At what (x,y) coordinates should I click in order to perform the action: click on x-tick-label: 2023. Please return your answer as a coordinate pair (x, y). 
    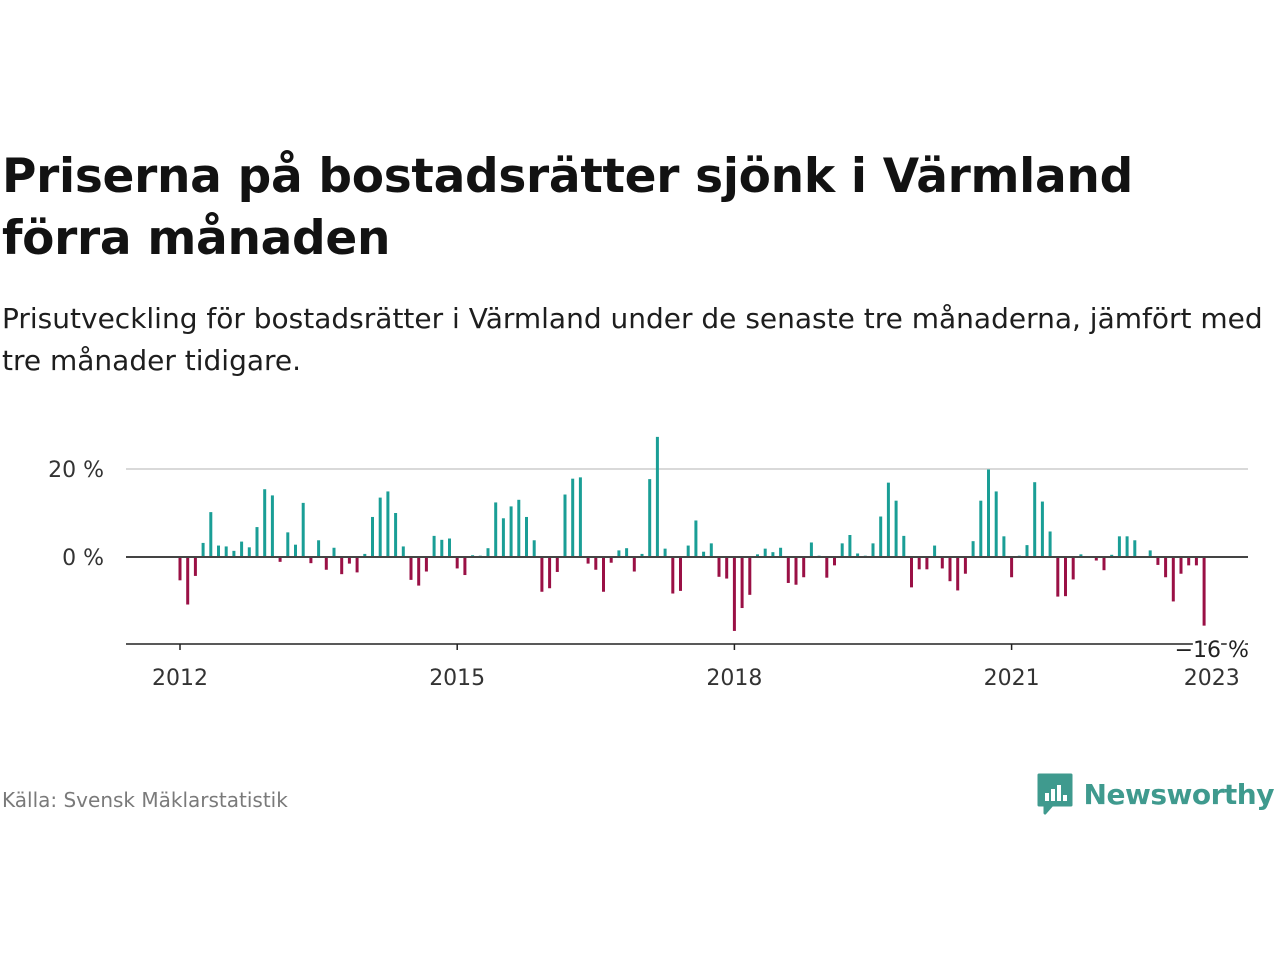
    Looking at the image, I should click on (1212, 678).